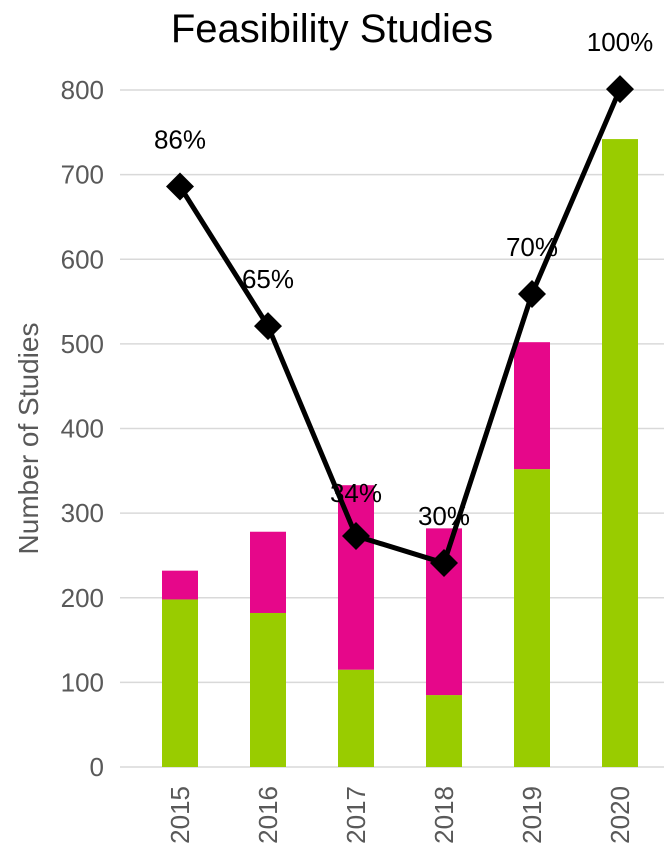  What do you see at coordinates (356, 493) in the screenshot?
I see `data-label-2017: 34%` at bounding box center [356, 493].